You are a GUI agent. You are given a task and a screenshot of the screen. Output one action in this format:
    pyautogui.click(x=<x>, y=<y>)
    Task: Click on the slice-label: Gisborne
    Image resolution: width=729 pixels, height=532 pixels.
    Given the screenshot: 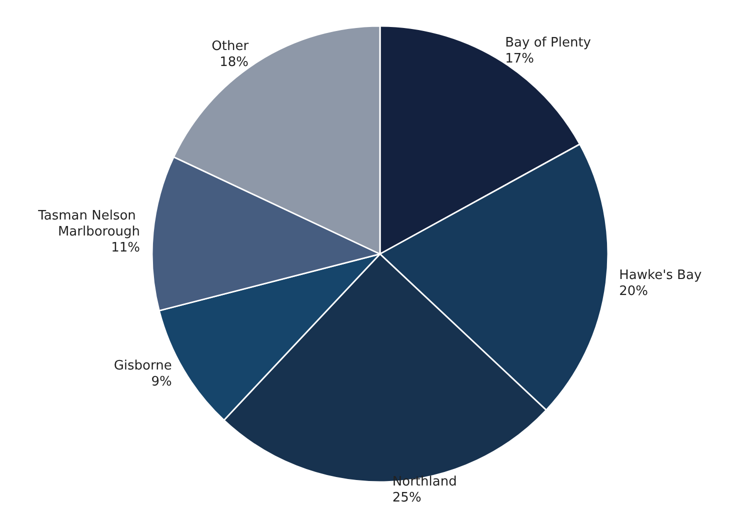 What is the action you would take?
    pyautogui.click(x=143, y=366)
    